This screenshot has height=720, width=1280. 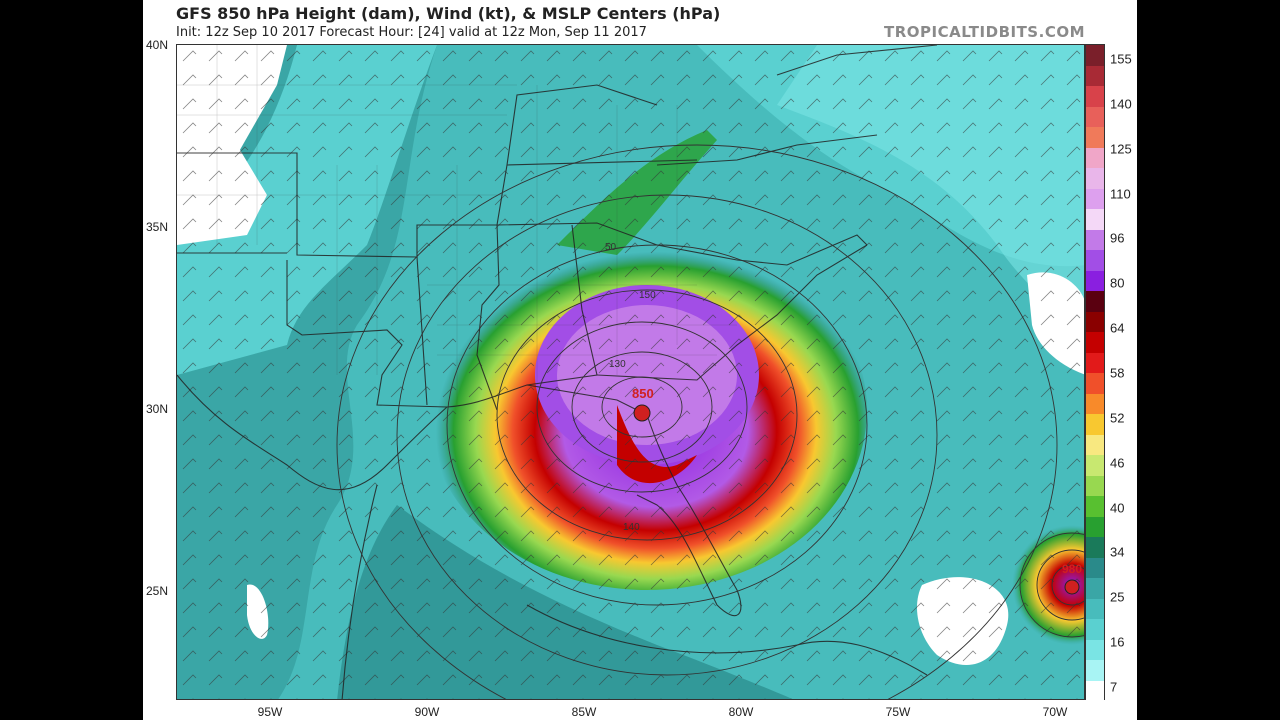 What do you see at coordinates (1120, 194) in the screenshot?
I see `colorbar-tick-label: 110` at bounding box center [1120, 194].